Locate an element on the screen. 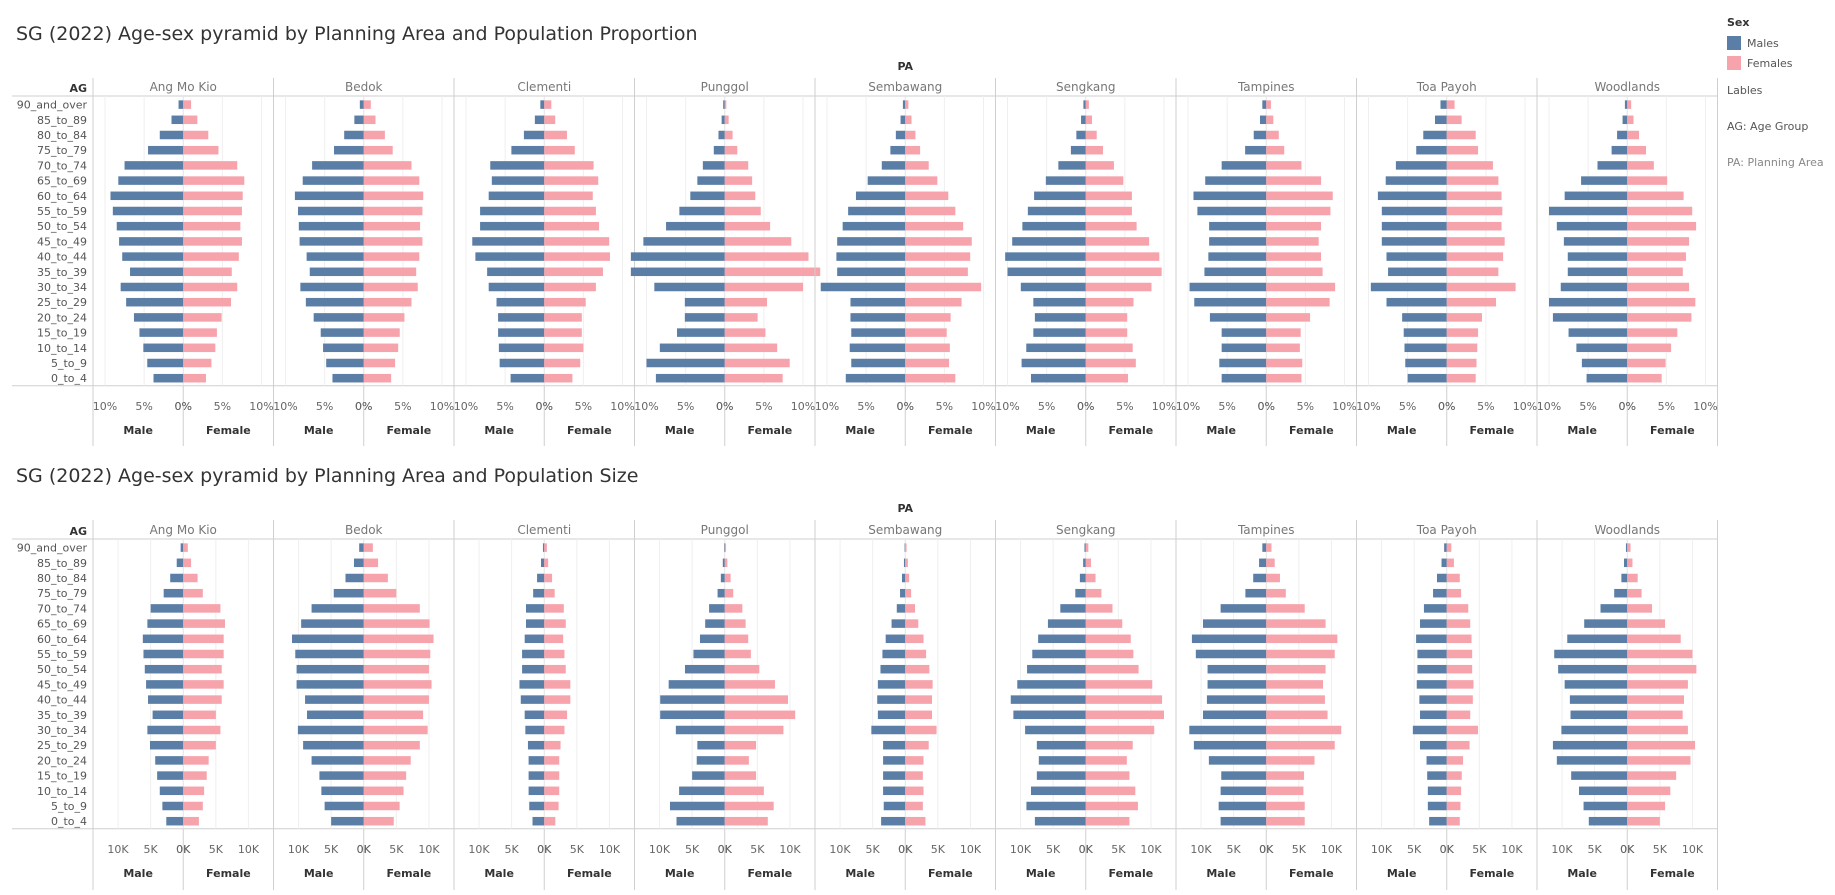  legend-item-females: Females is located at coordinates (1775, 63).